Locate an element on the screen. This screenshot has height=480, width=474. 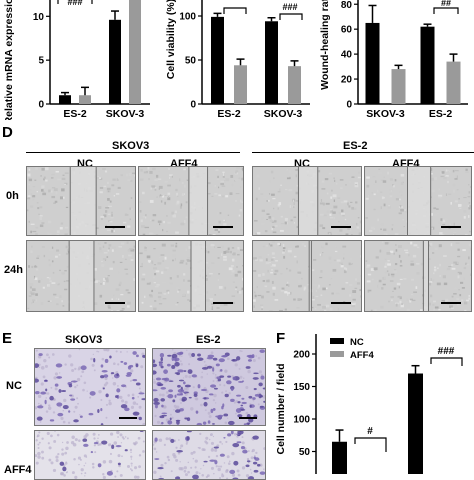
transwell-skov3-aff4 is located at coordinates (90, 455).